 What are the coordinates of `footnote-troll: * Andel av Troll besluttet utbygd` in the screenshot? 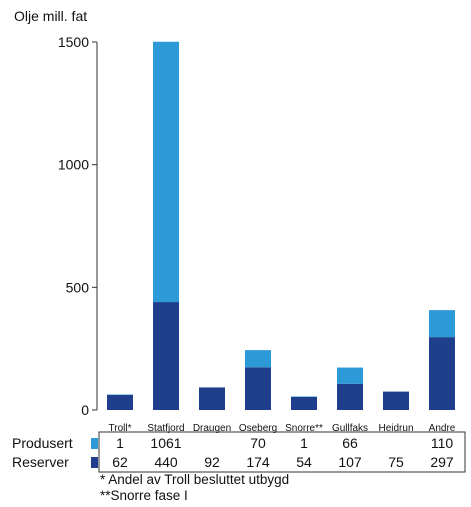 It's located at (195, 479).